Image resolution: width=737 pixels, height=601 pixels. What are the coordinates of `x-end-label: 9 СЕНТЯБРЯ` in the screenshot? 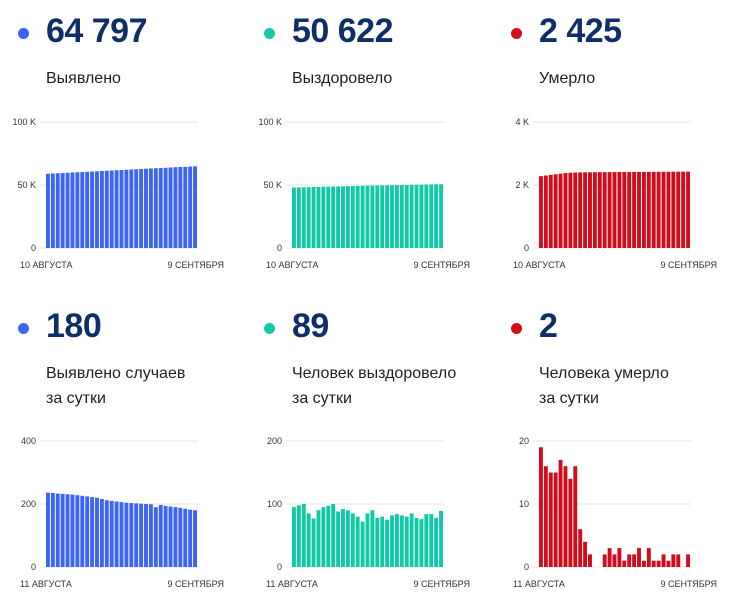 It's located at (195, 584).